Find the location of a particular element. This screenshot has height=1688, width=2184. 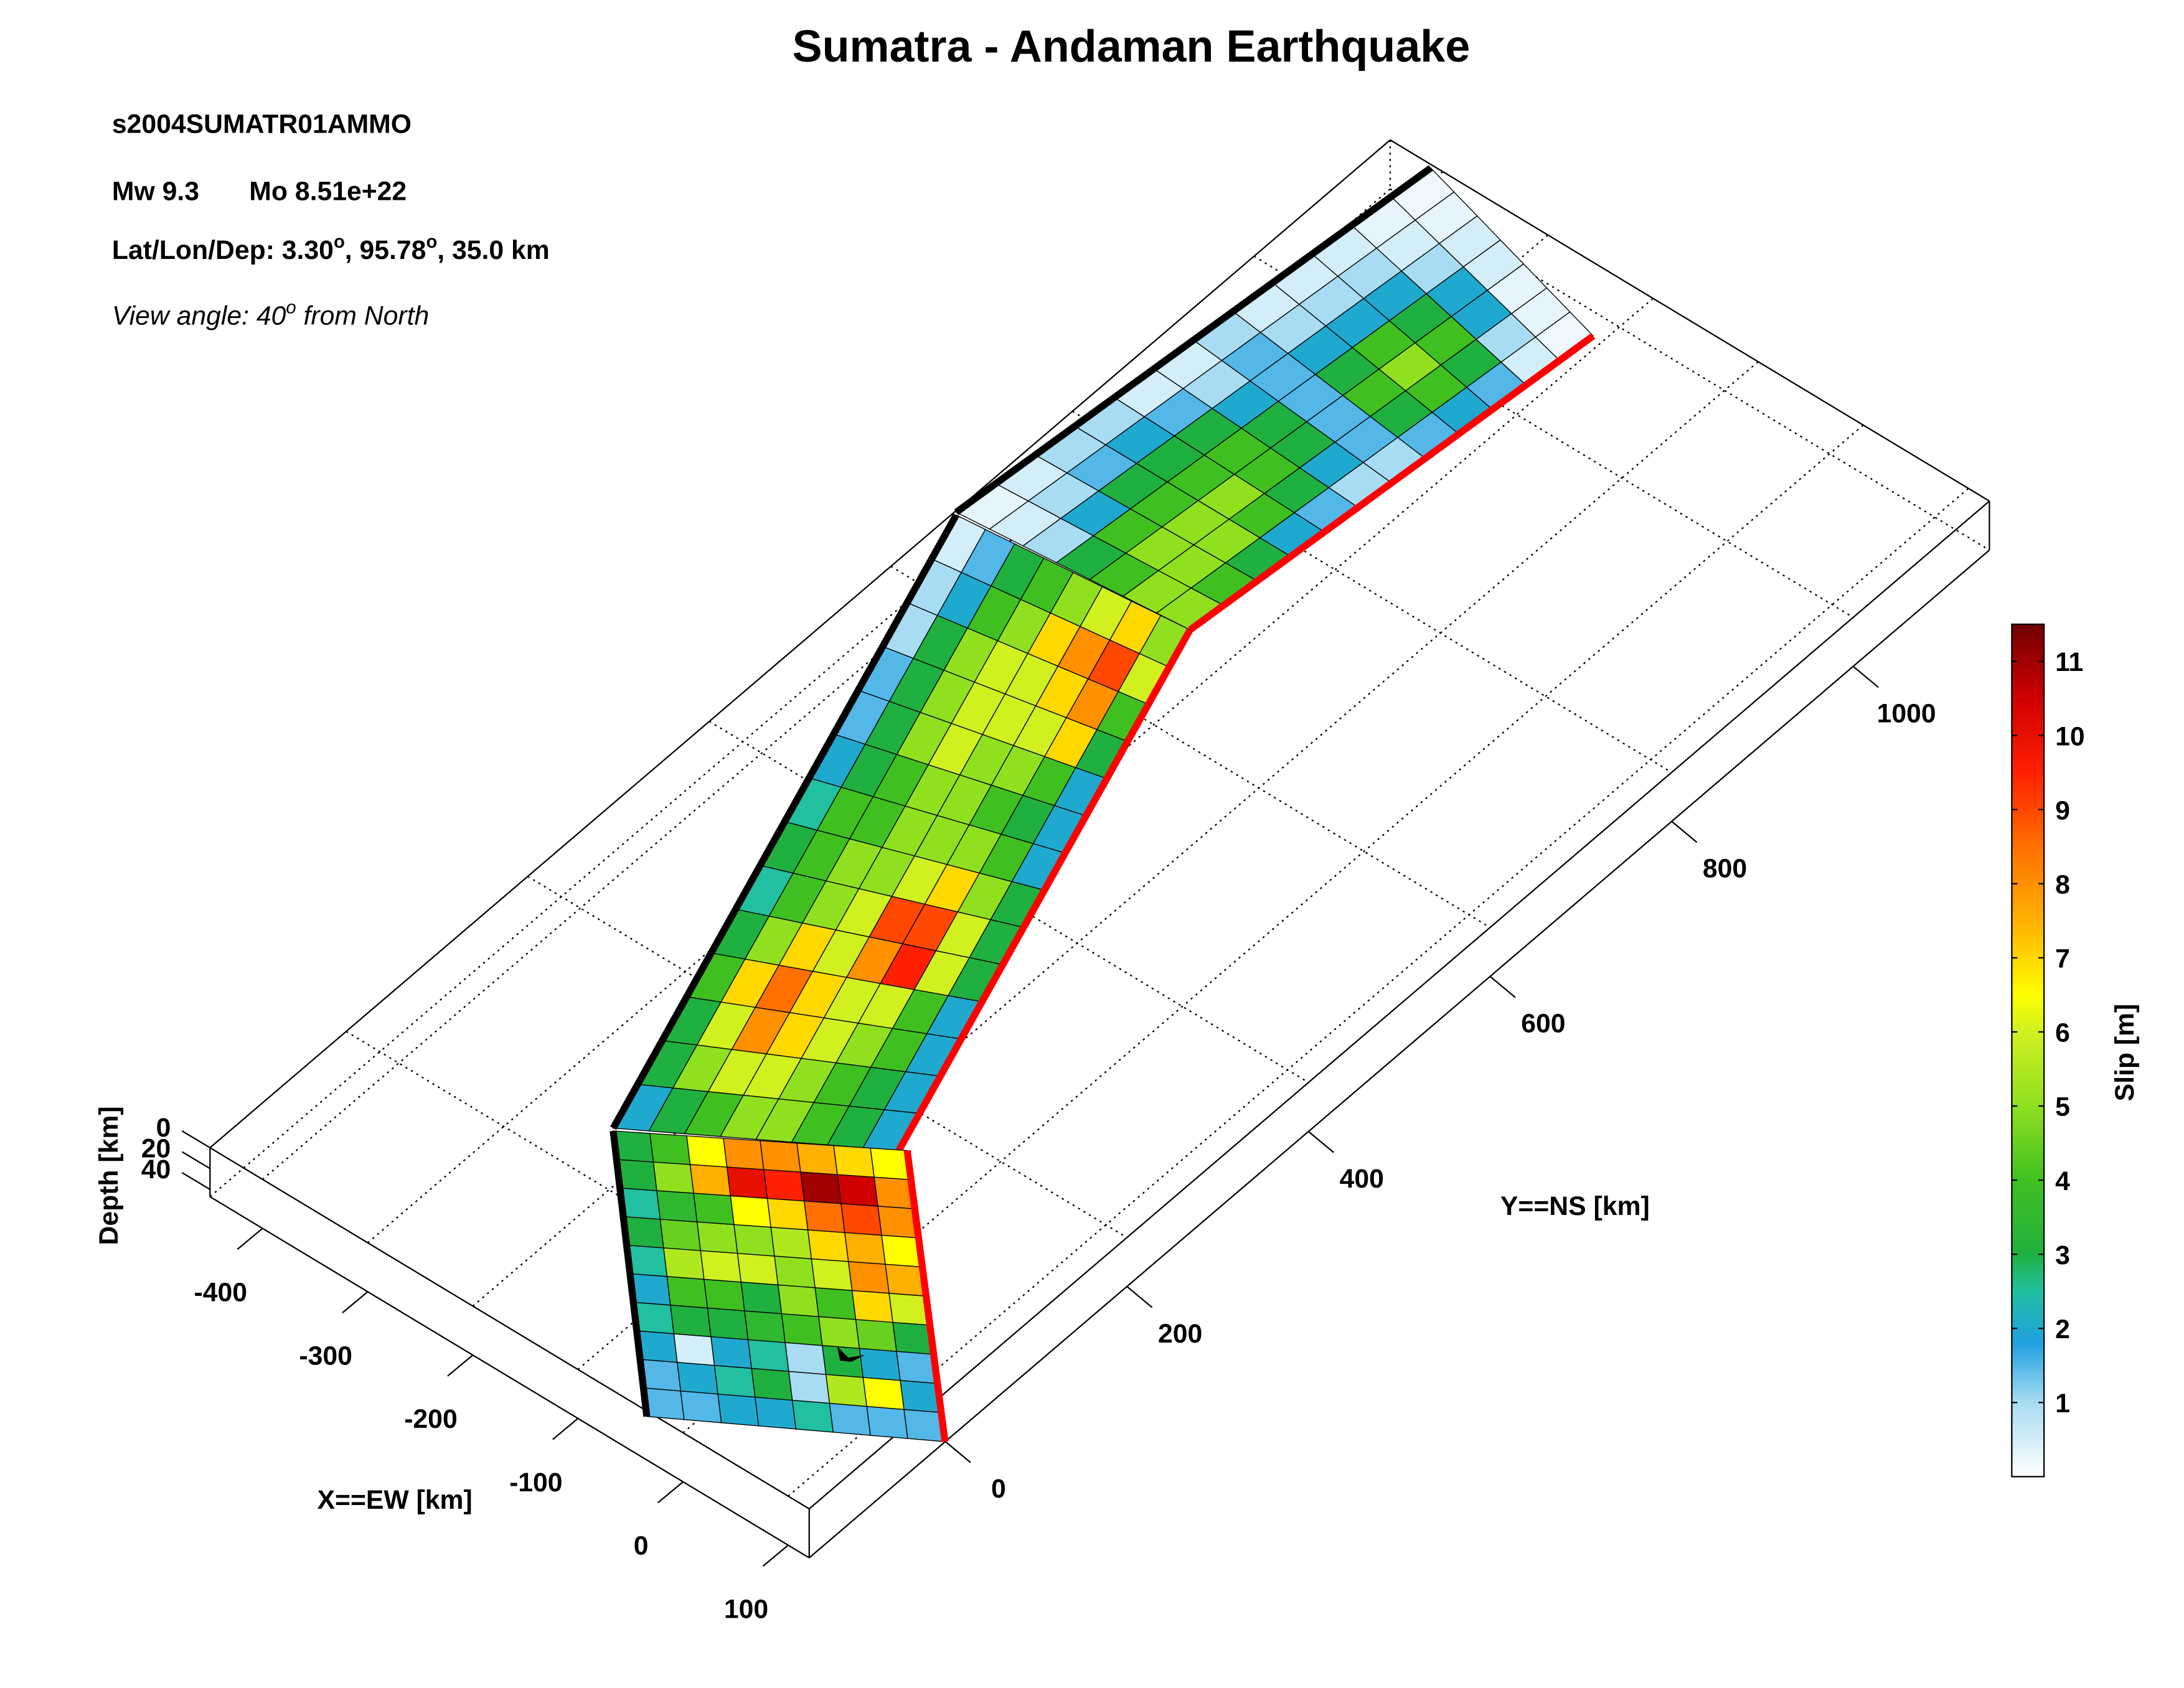

x-tick-label: -200 is located at coordinates (431, 1419).